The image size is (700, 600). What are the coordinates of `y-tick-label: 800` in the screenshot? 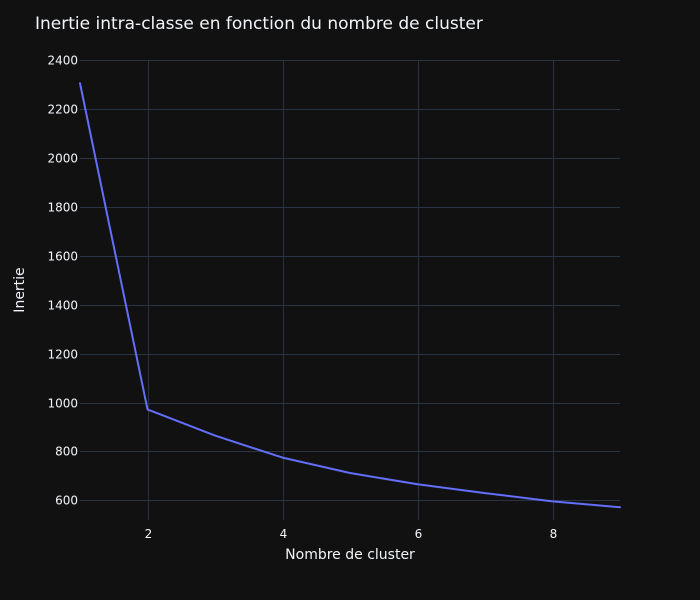 It's located at (66, 452).